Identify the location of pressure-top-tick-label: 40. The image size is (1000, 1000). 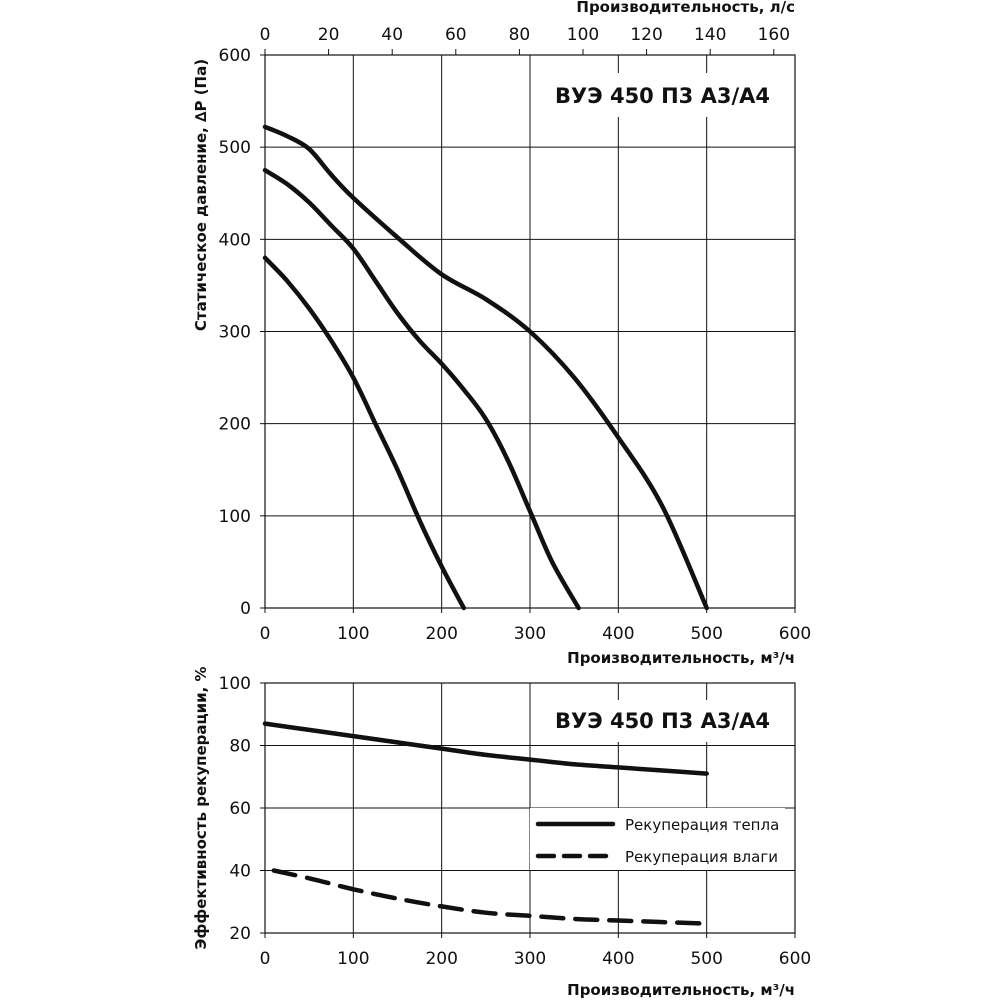
(392, 35).